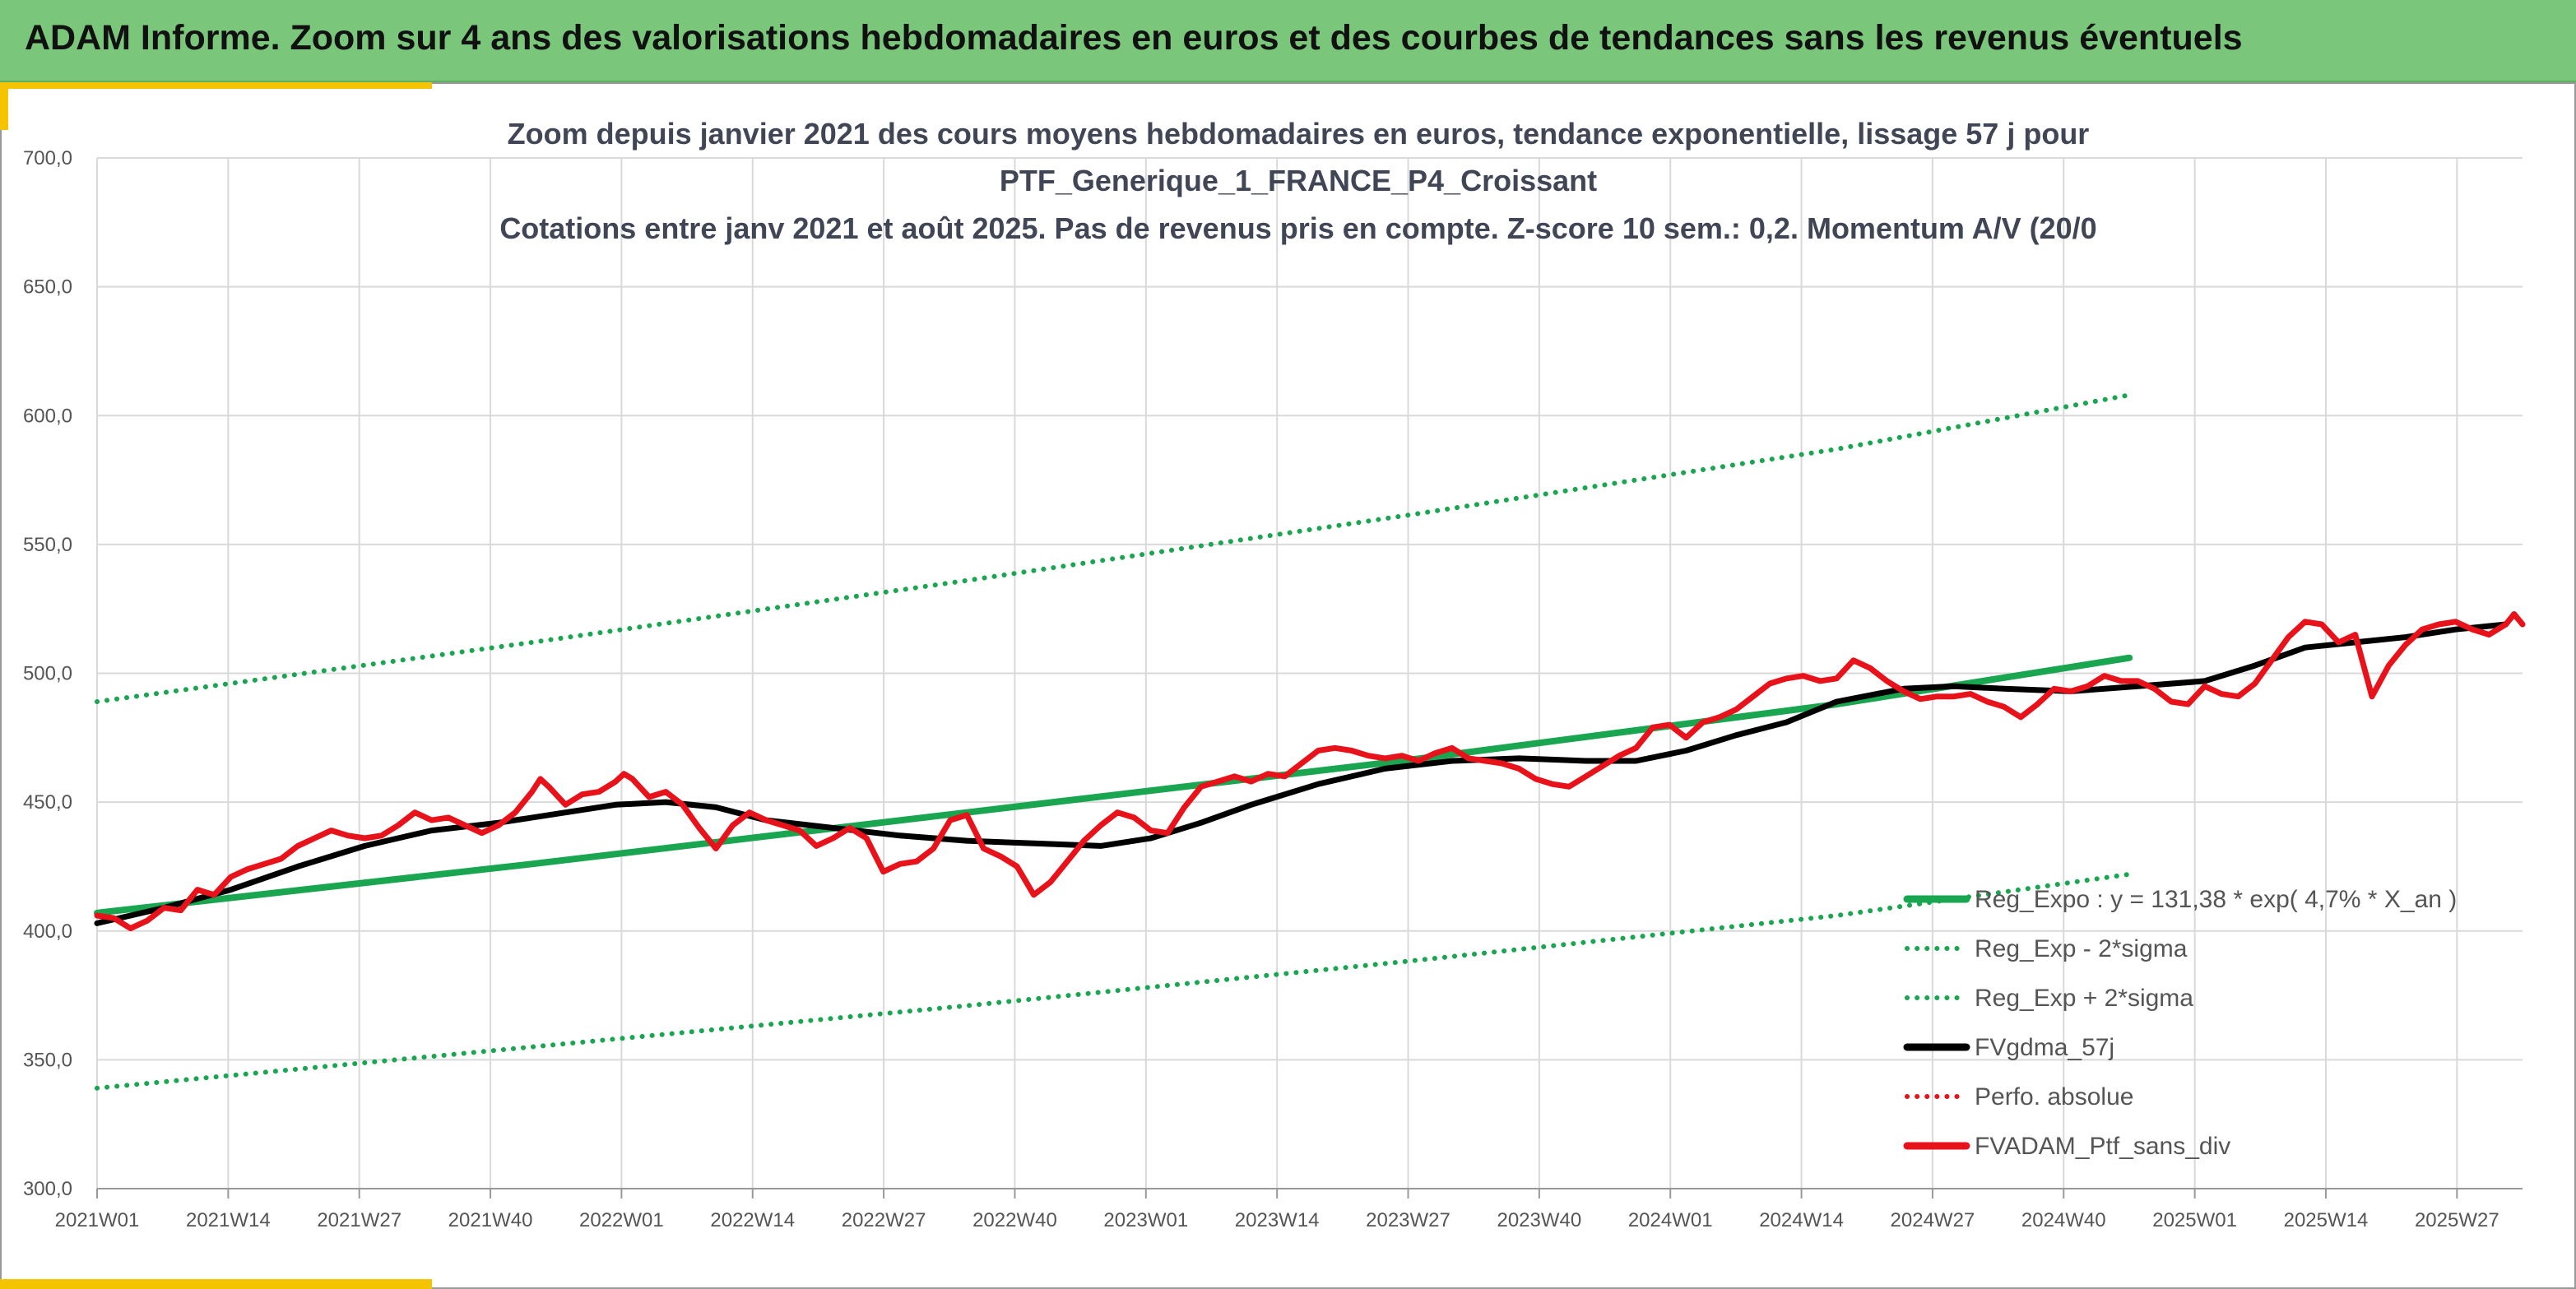 The height and width of the screenshot is (1289, 2576). What do you see at coordinates (1539, 1220) in the screenshot?
I see `x-tick-label: 2023W40` at bounding box center [1539, 1220].